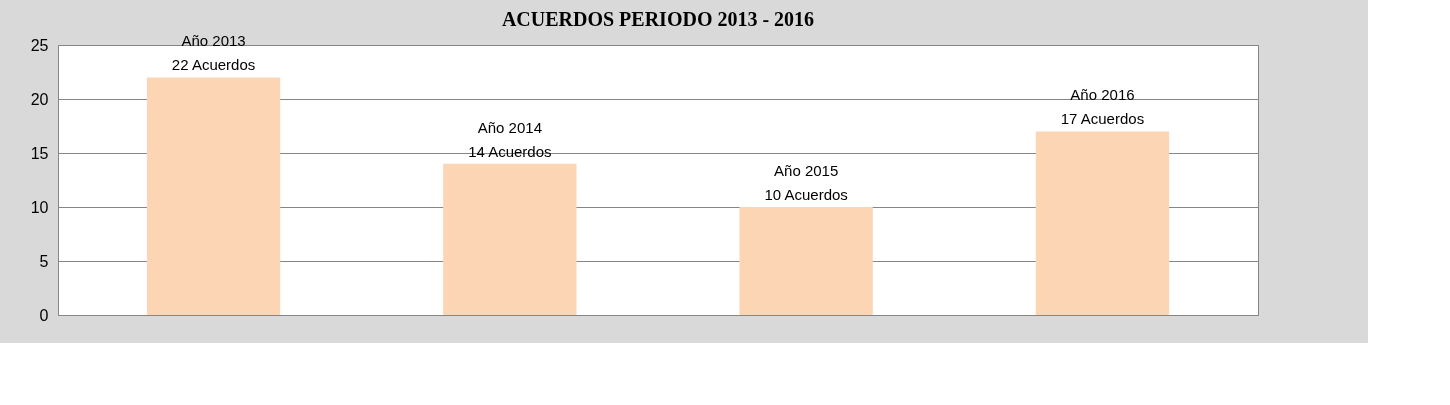 The height and width of the screenshot is (405, 1450). Describe the element at coordinates (39, 99) in the screenshot. I see `y-tick-label: 20` at that location.